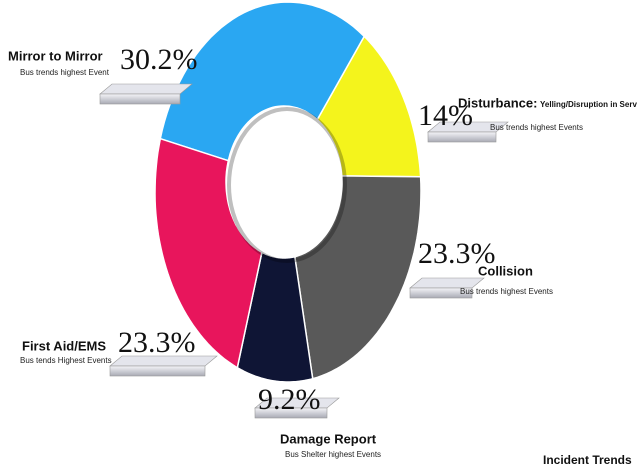 The image size is (637, 470). What do you see at coordinates (64, 345) in the screenshot?
I see `category-label: First Aid/EMS` at bounding box center [64, 345].